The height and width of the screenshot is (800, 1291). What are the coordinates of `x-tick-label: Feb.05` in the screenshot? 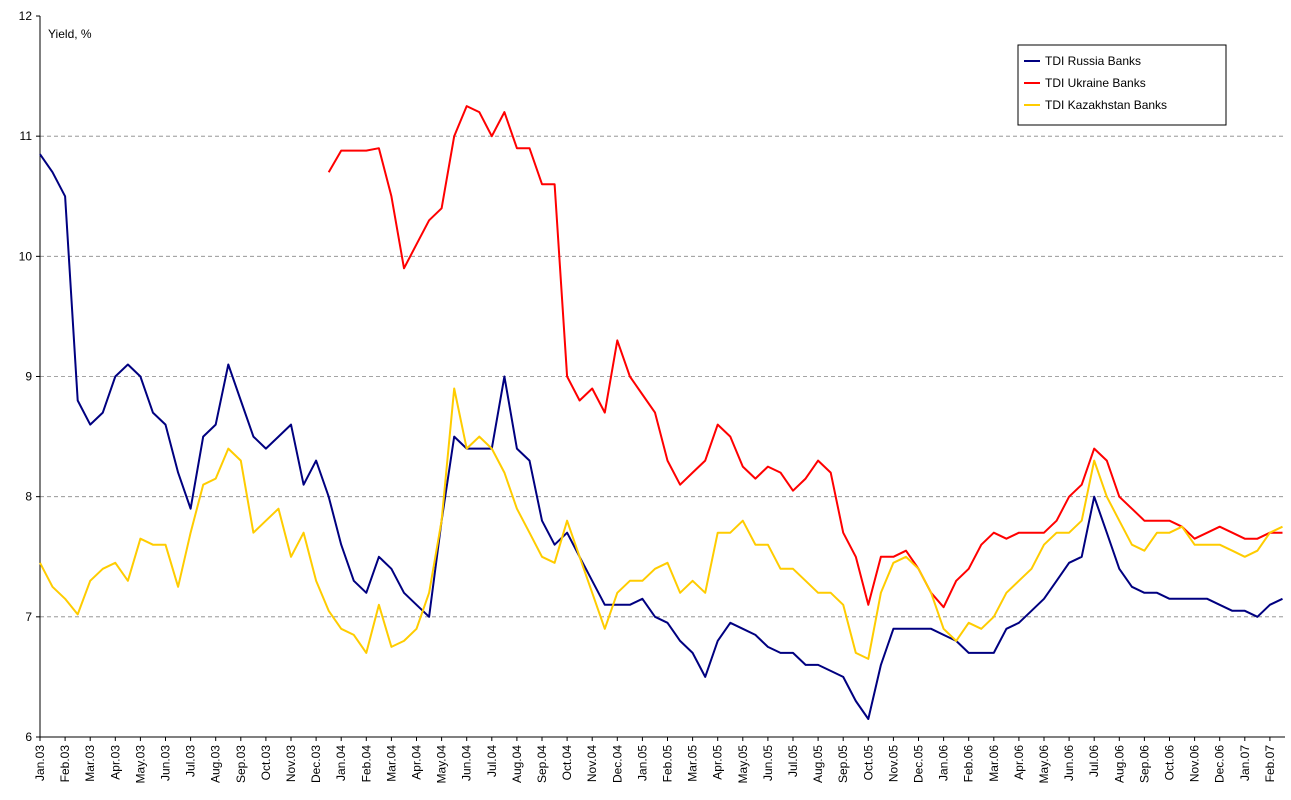 It's located at (668, 764).